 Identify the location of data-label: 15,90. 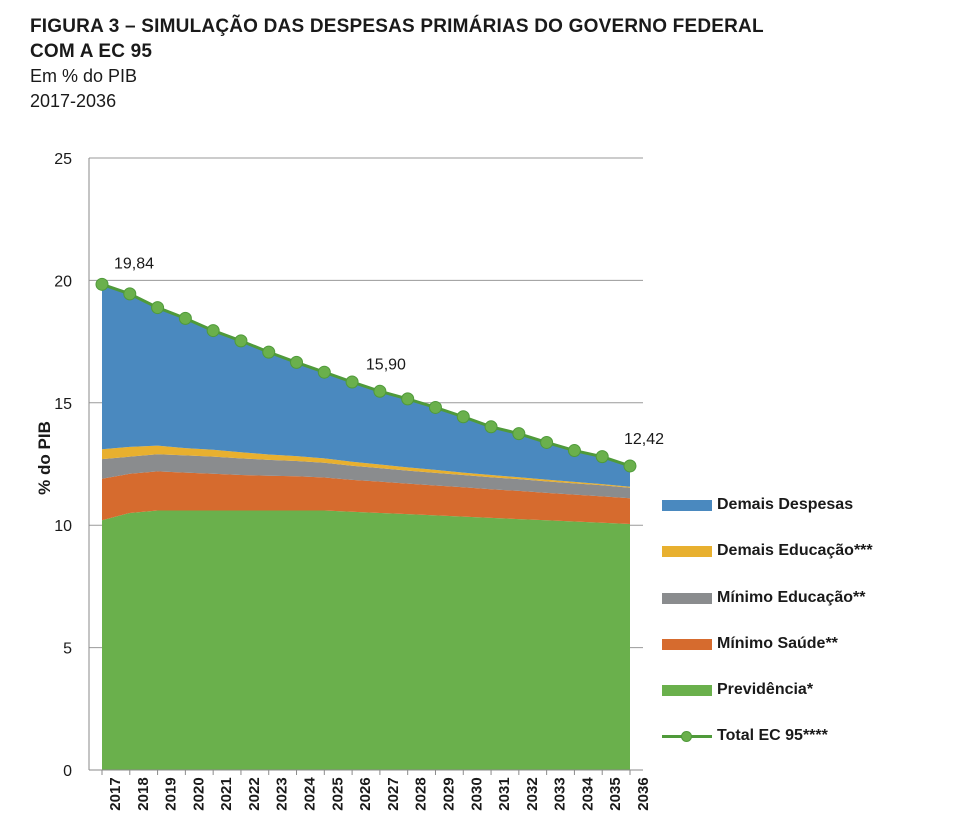
(386, 364).